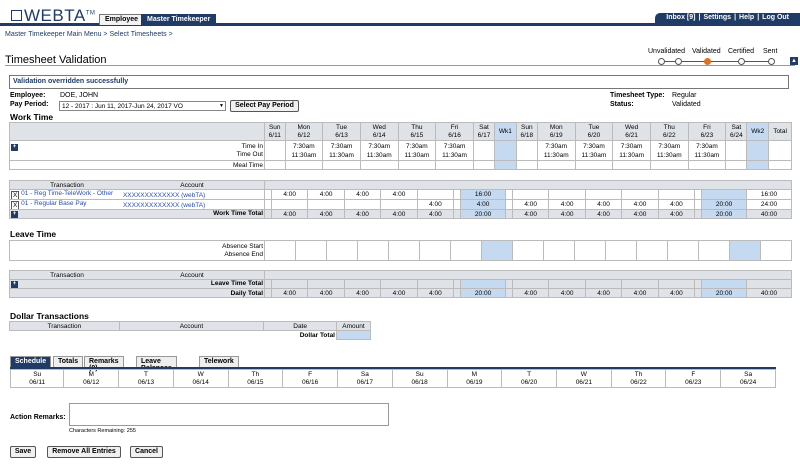 This screenshot has height=467, width=800. What do you see at coordinates (747, 17) in the screenshot?
I see `help-link: Help` at bounding box center [747, 17].